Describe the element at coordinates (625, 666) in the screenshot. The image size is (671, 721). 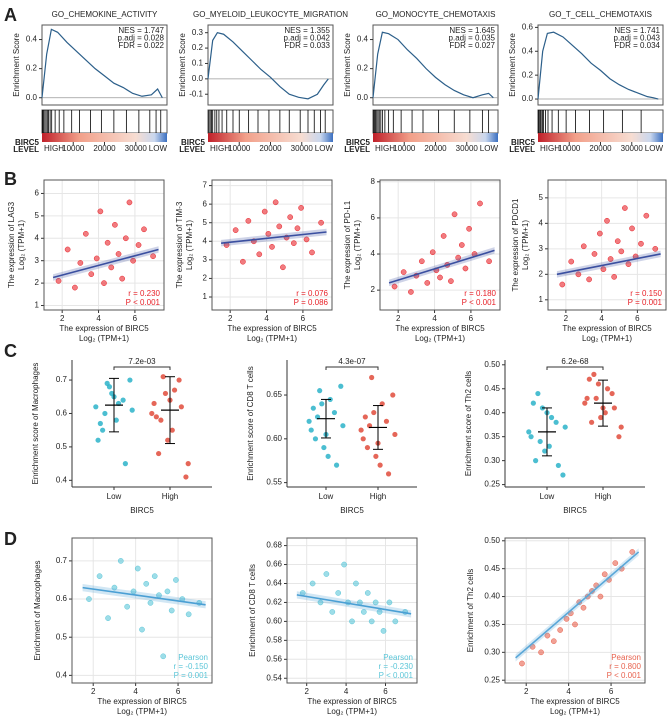
I see `stat-label: r = 0.800` at that location.